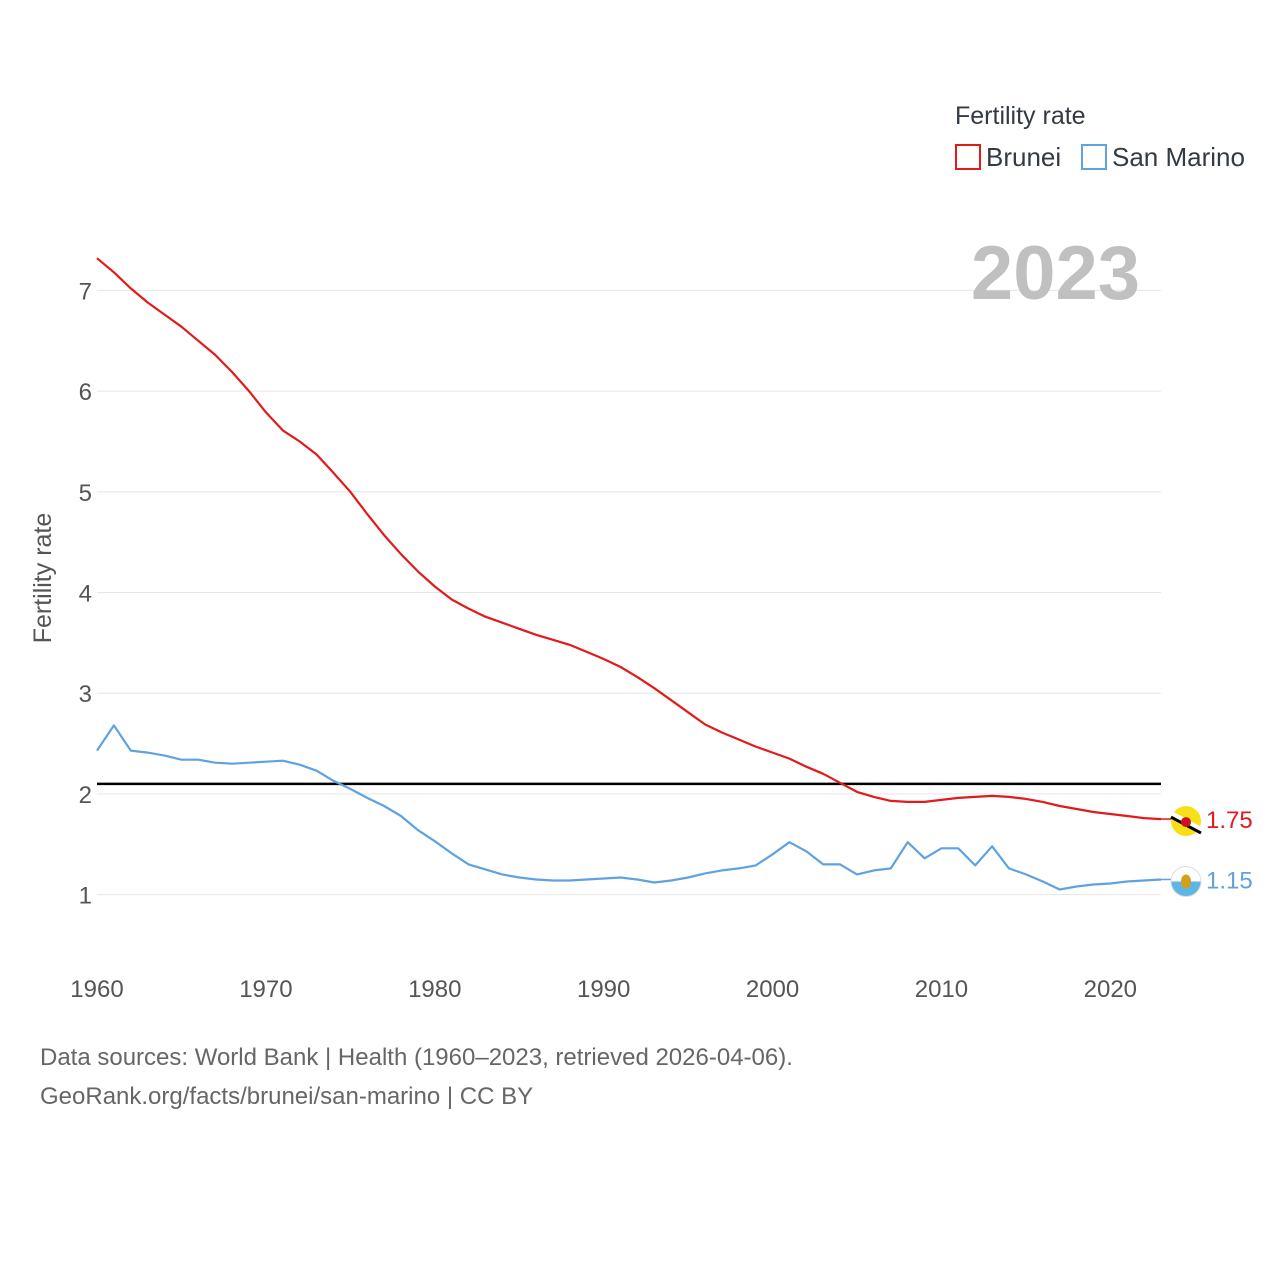  Describe the element at coordinates (1023, 157) in the screenshot. I see `legend-label-brunei: Brunei` at that location.